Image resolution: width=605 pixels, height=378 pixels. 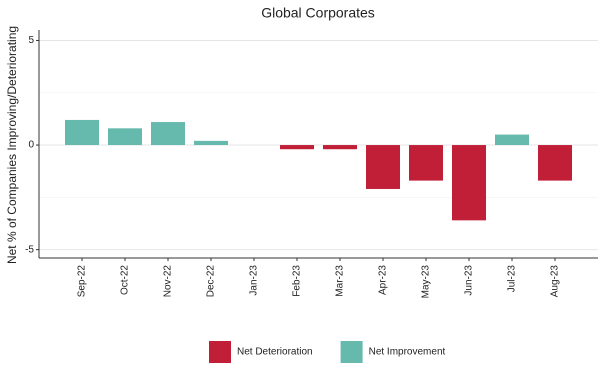 I want to click on x-tick-label: Mar-23, so click(x=340, y=281).